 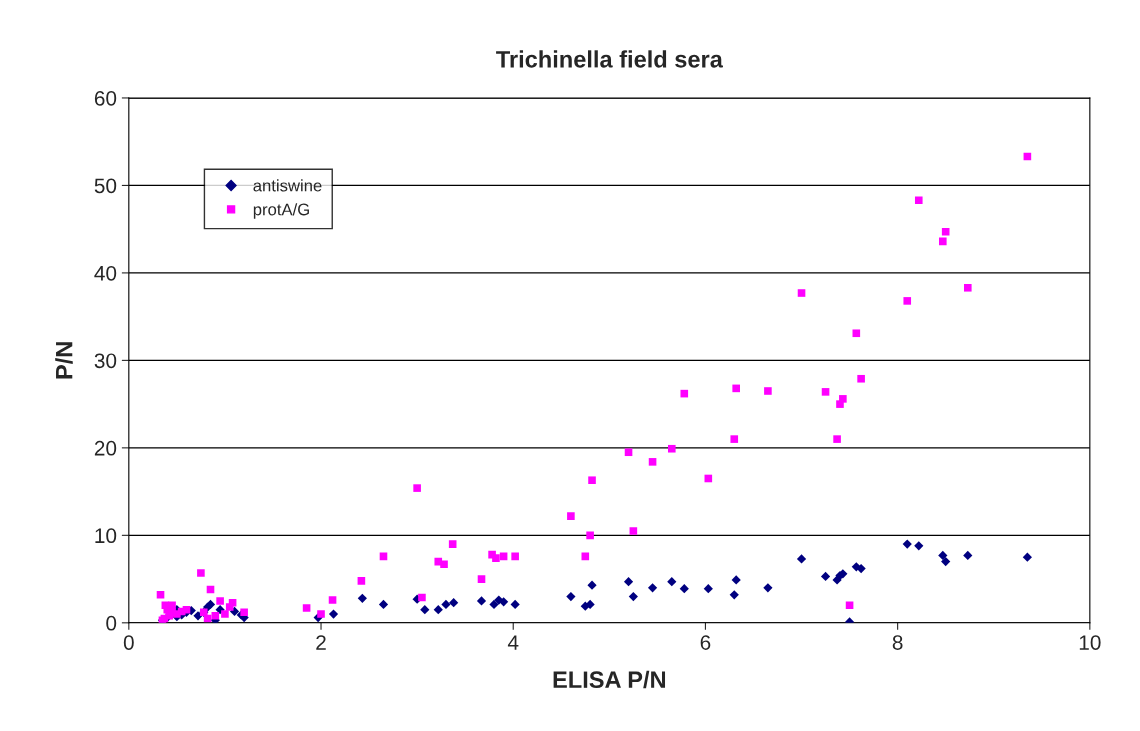 What do you see at coordinates (513, 642) in the screenshot?
I see `x-tick-label: 4` at bounding box center [513, 642].